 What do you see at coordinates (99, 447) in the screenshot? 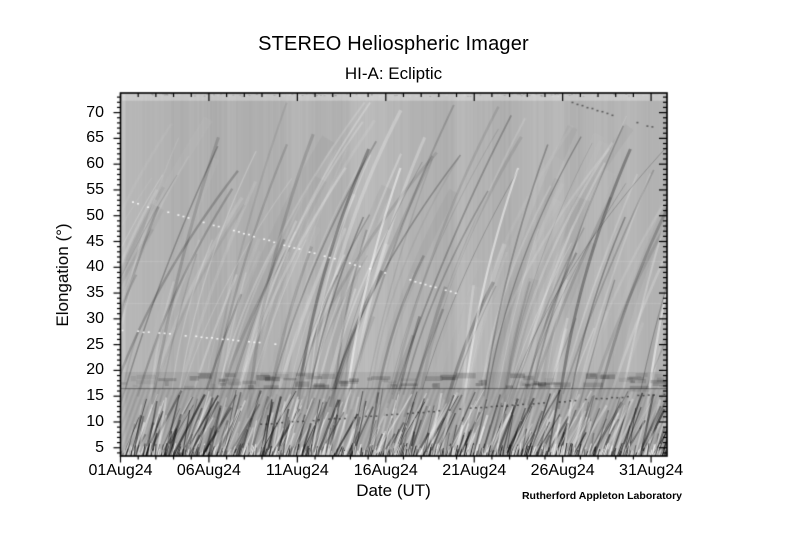
I see `y-tick-label-5: 5` at bounding box center [99, 447].